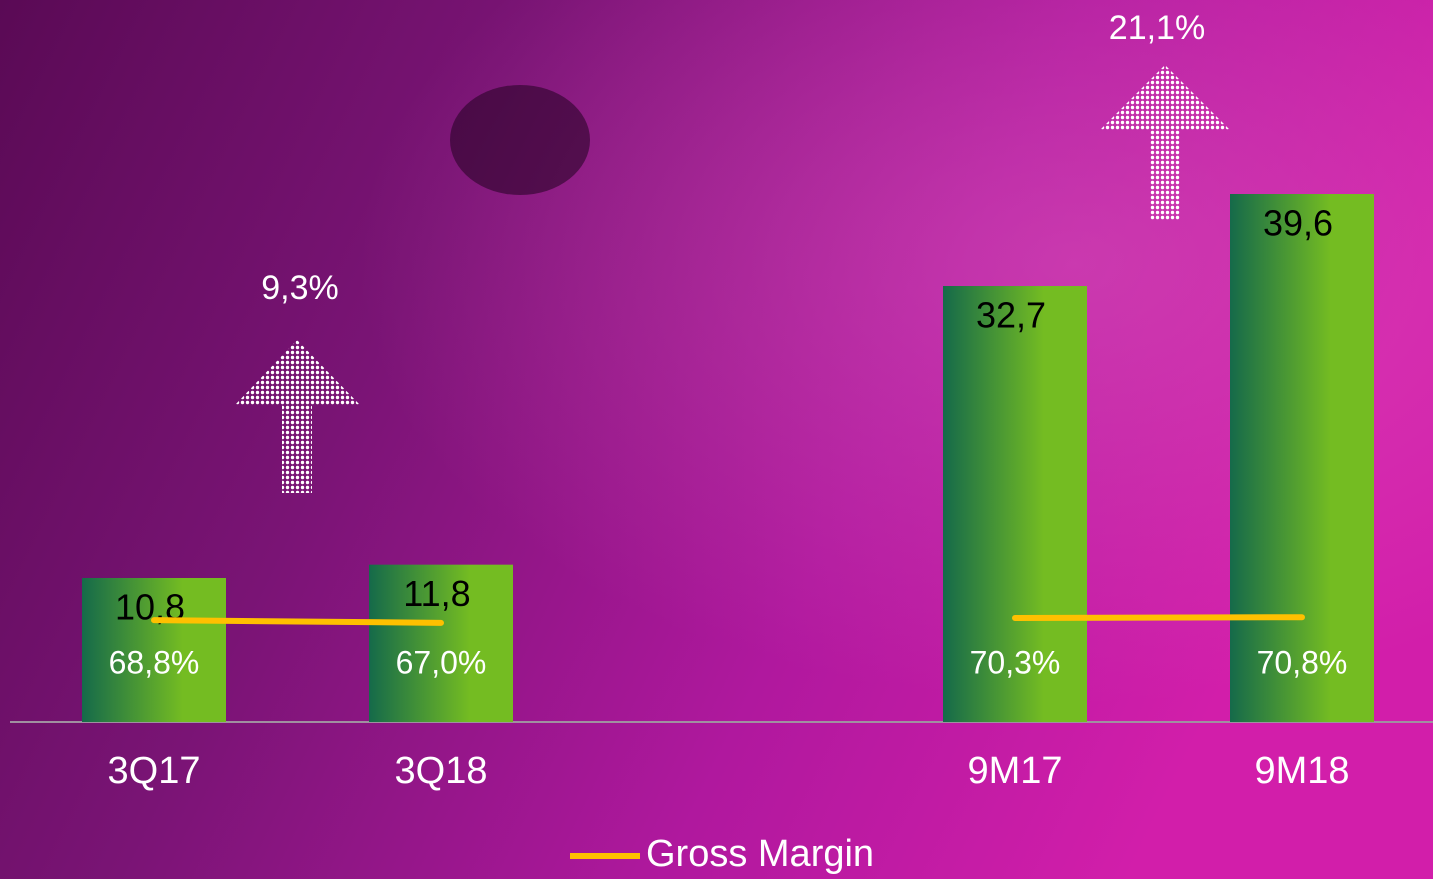 Image resolution: width=1433 pixels, height=884 pixels. Describe the element at coordinates (1011, 315) in the screenshot. I see `bar-value-label: 32,7` at that location.